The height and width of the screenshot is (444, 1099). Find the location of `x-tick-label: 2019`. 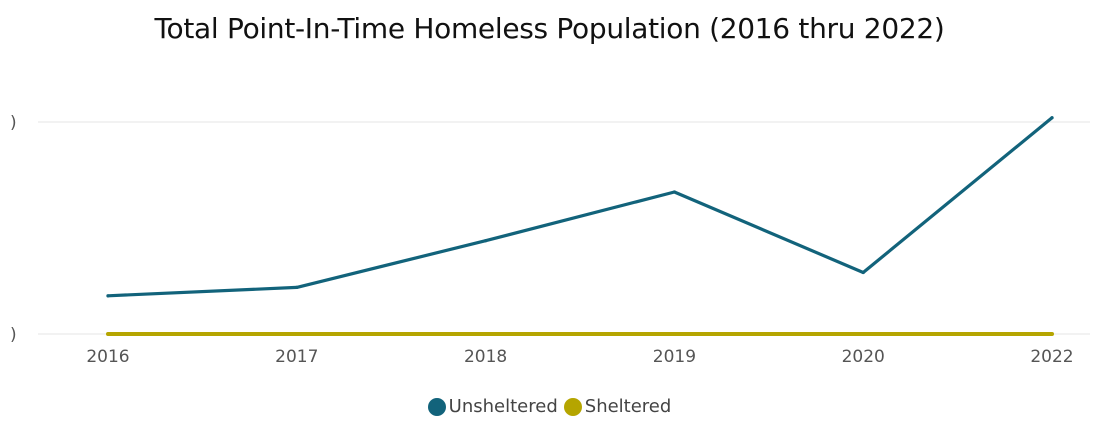

x-tick-label: 2019 is located at coordinates (674, 357).